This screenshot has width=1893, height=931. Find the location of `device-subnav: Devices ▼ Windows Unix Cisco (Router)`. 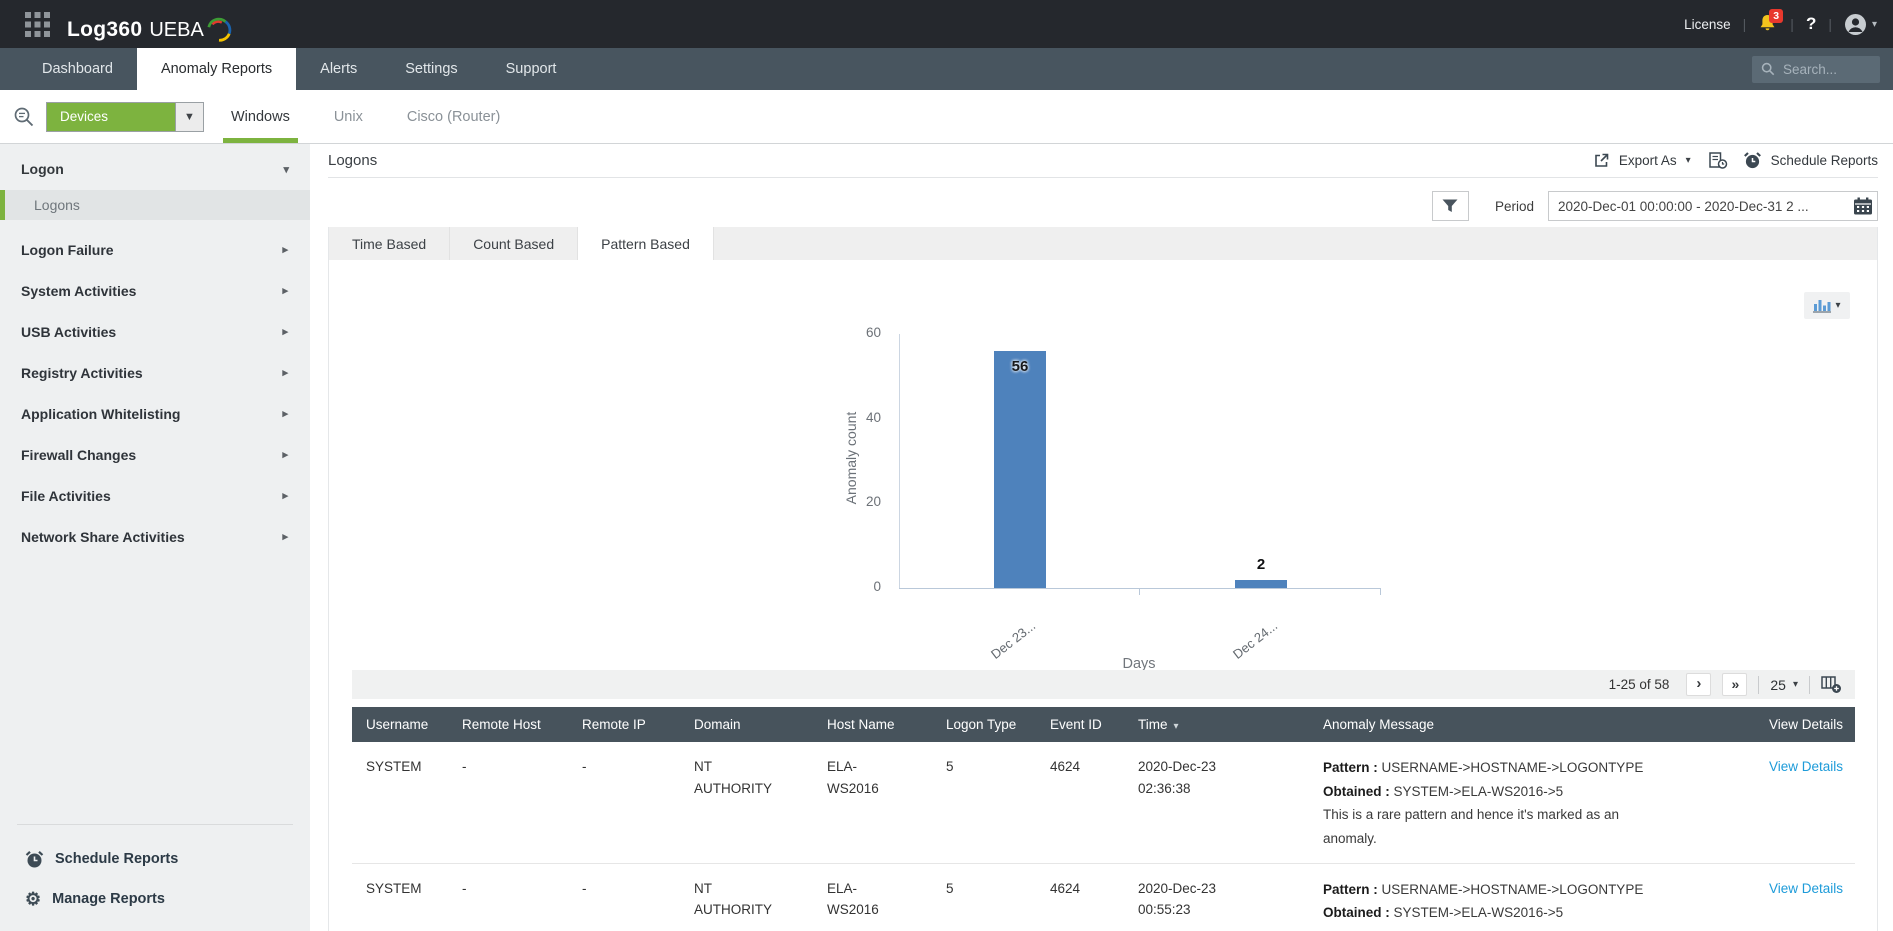

device-subnav: Devices ▼ Windows Unix Cisco (Router) is located at coordinates (946, 117).